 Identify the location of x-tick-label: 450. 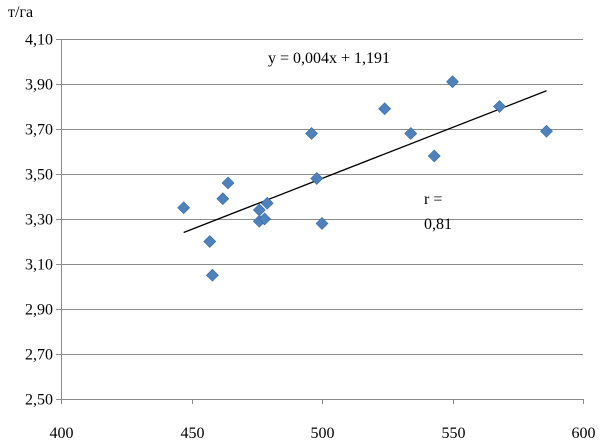
(193, 433).